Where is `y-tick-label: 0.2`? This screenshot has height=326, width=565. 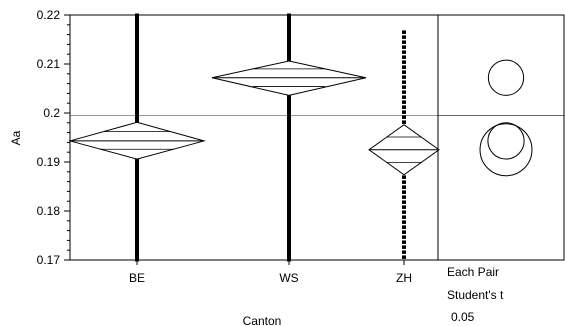
y-tick-label: 0.2 is located at coordinates (51, 113).